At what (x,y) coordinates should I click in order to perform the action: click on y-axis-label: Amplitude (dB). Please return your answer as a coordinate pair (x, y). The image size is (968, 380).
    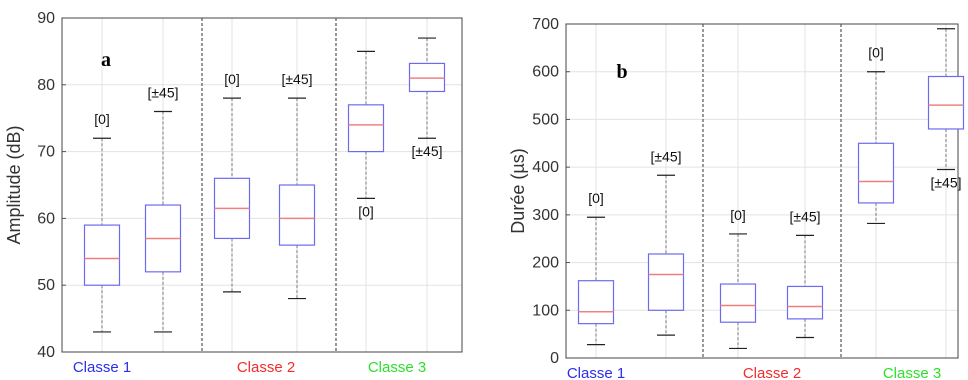
    Looking at the image, I should click on (14, 184).